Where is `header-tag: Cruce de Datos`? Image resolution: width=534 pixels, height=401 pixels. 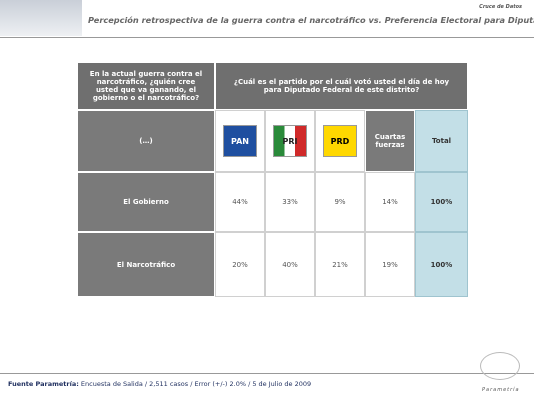 header-tag: Cruce de Datos is located at coordinates (500, 7).